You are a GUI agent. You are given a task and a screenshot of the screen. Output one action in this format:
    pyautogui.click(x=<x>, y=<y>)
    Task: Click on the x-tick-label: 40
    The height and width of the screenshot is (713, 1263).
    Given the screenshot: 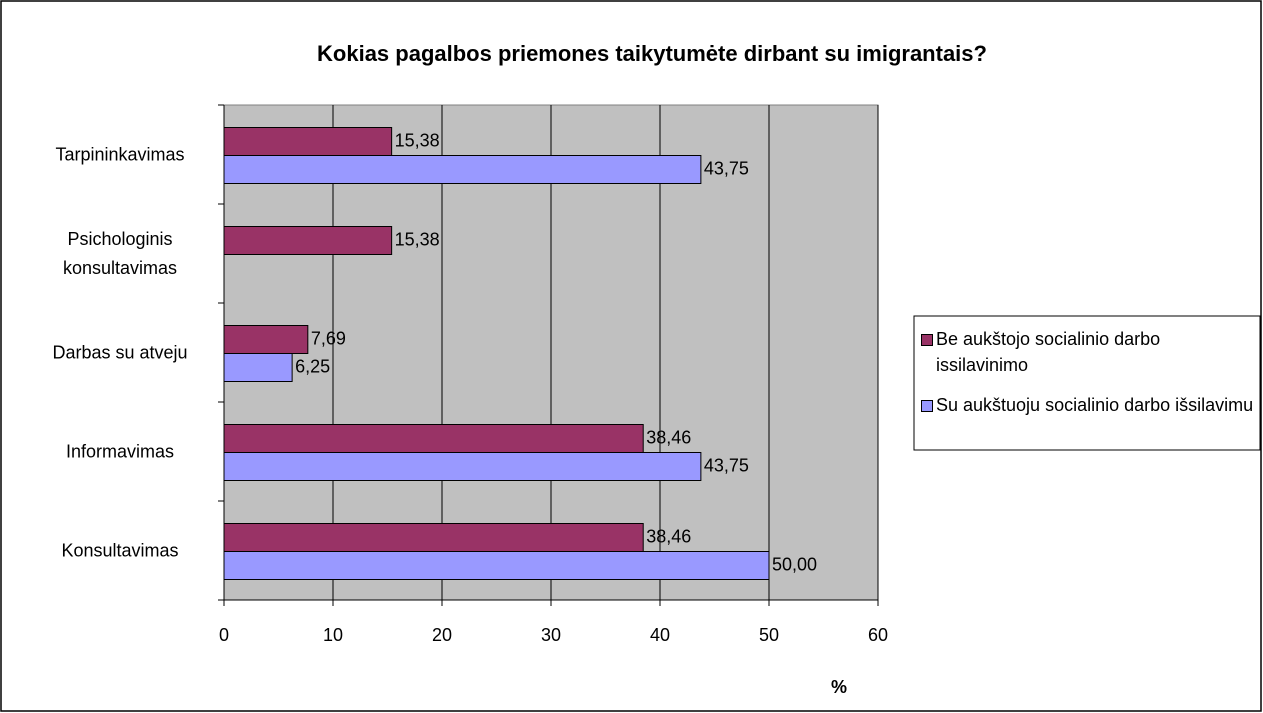 What is the action you would take?
    pyautogui.click(x=660, y=635)
    